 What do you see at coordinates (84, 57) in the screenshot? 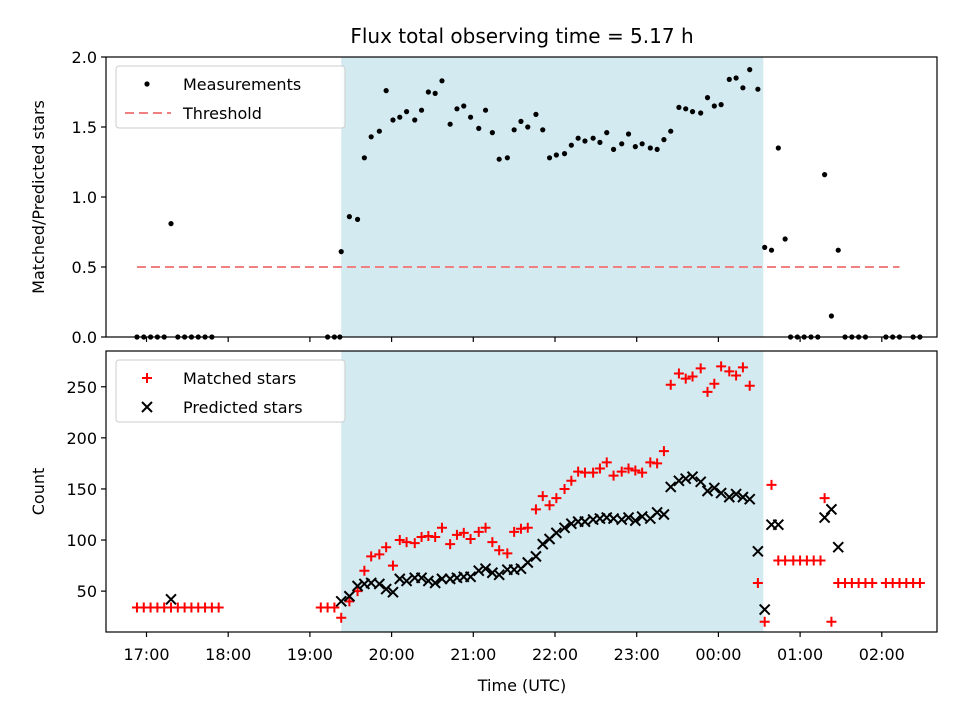
I see `y-tick-label: 2.0` at bounding box center [84, 57].